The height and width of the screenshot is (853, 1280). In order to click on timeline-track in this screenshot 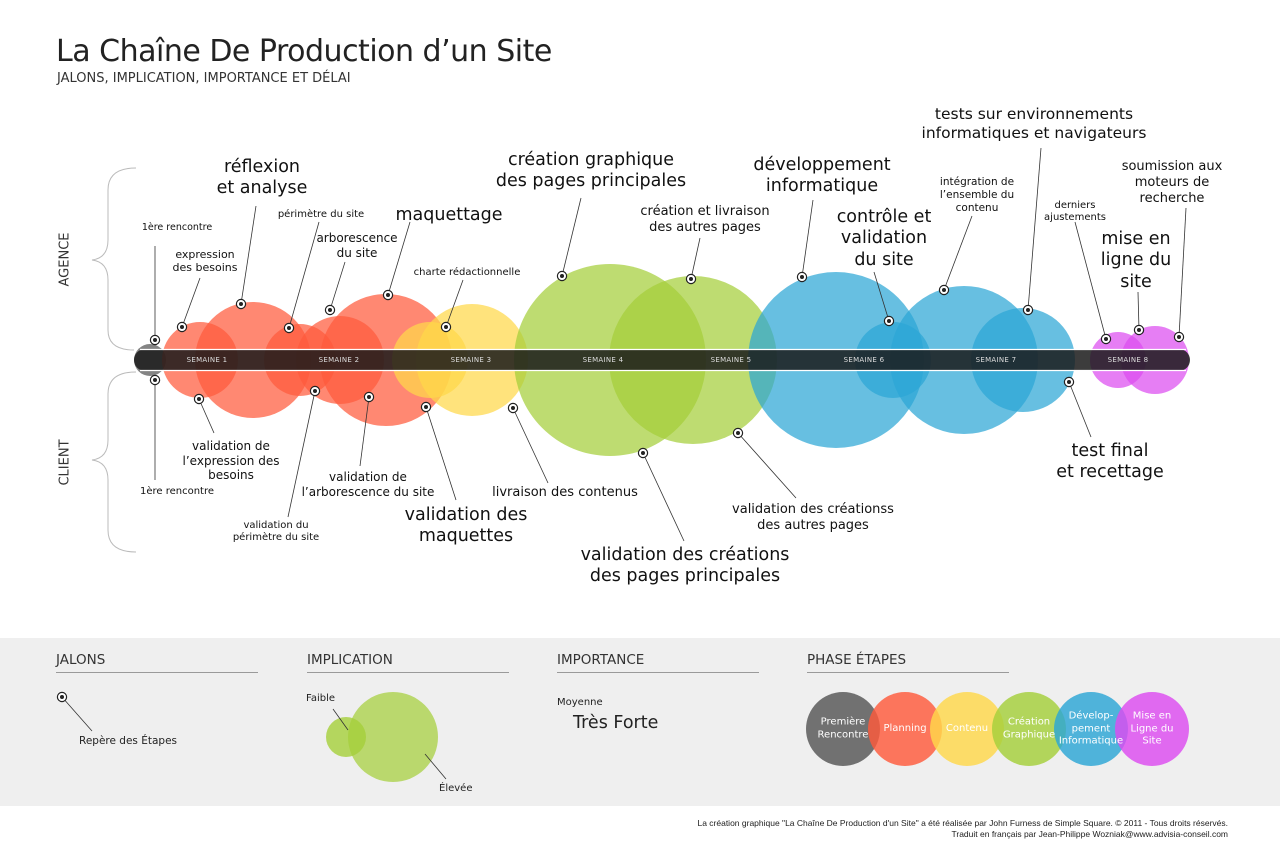, I will do `click(662, 360)`.